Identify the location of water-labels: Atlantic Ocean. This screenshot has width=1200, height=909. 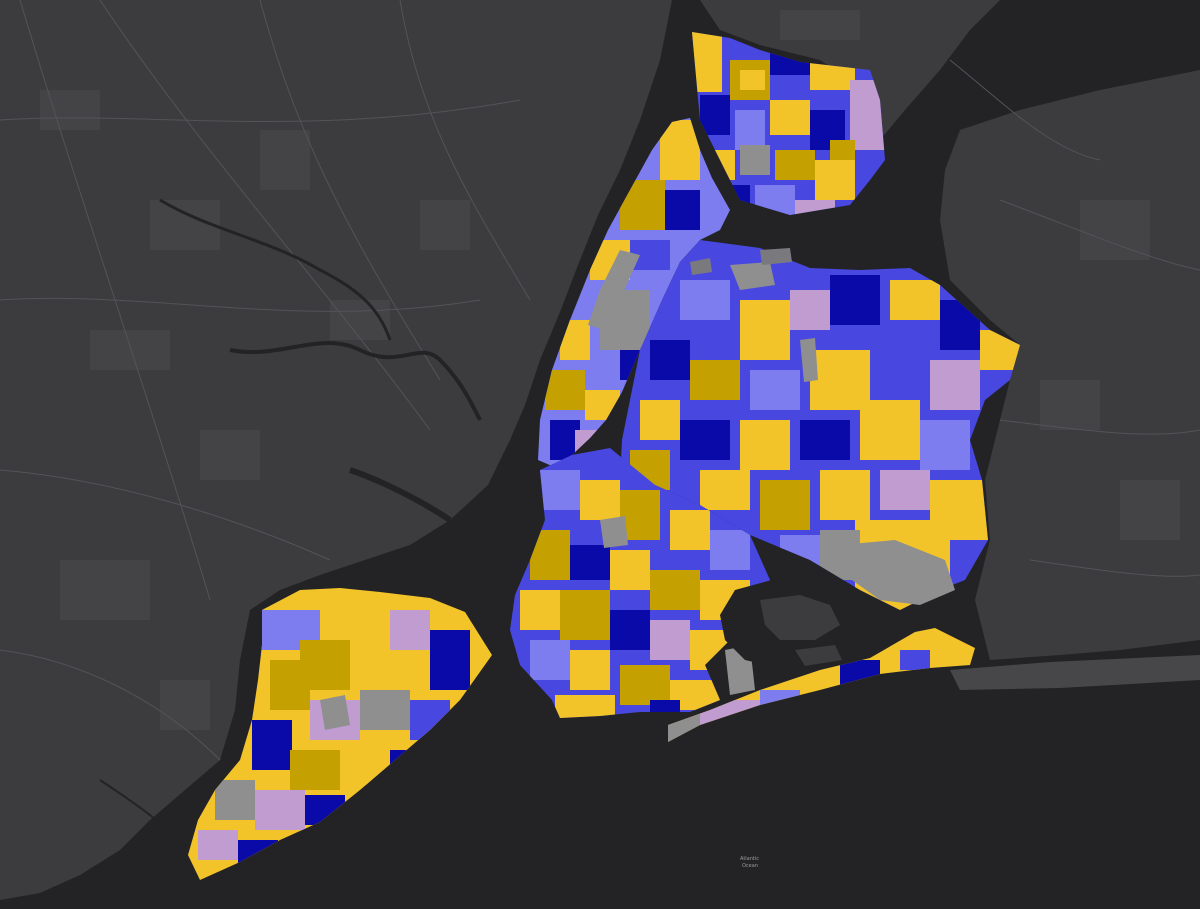
(749, 862).